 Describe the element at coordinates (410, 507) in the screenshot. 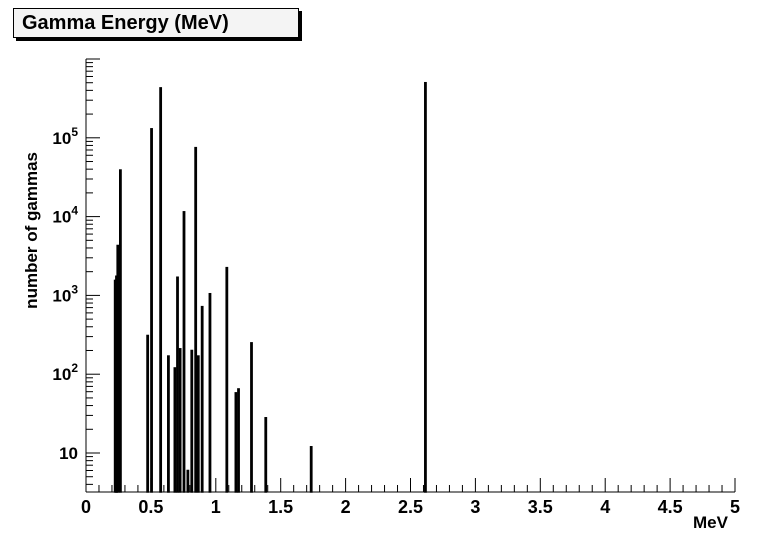

I see `x-tick-label: 2.5` at that location.